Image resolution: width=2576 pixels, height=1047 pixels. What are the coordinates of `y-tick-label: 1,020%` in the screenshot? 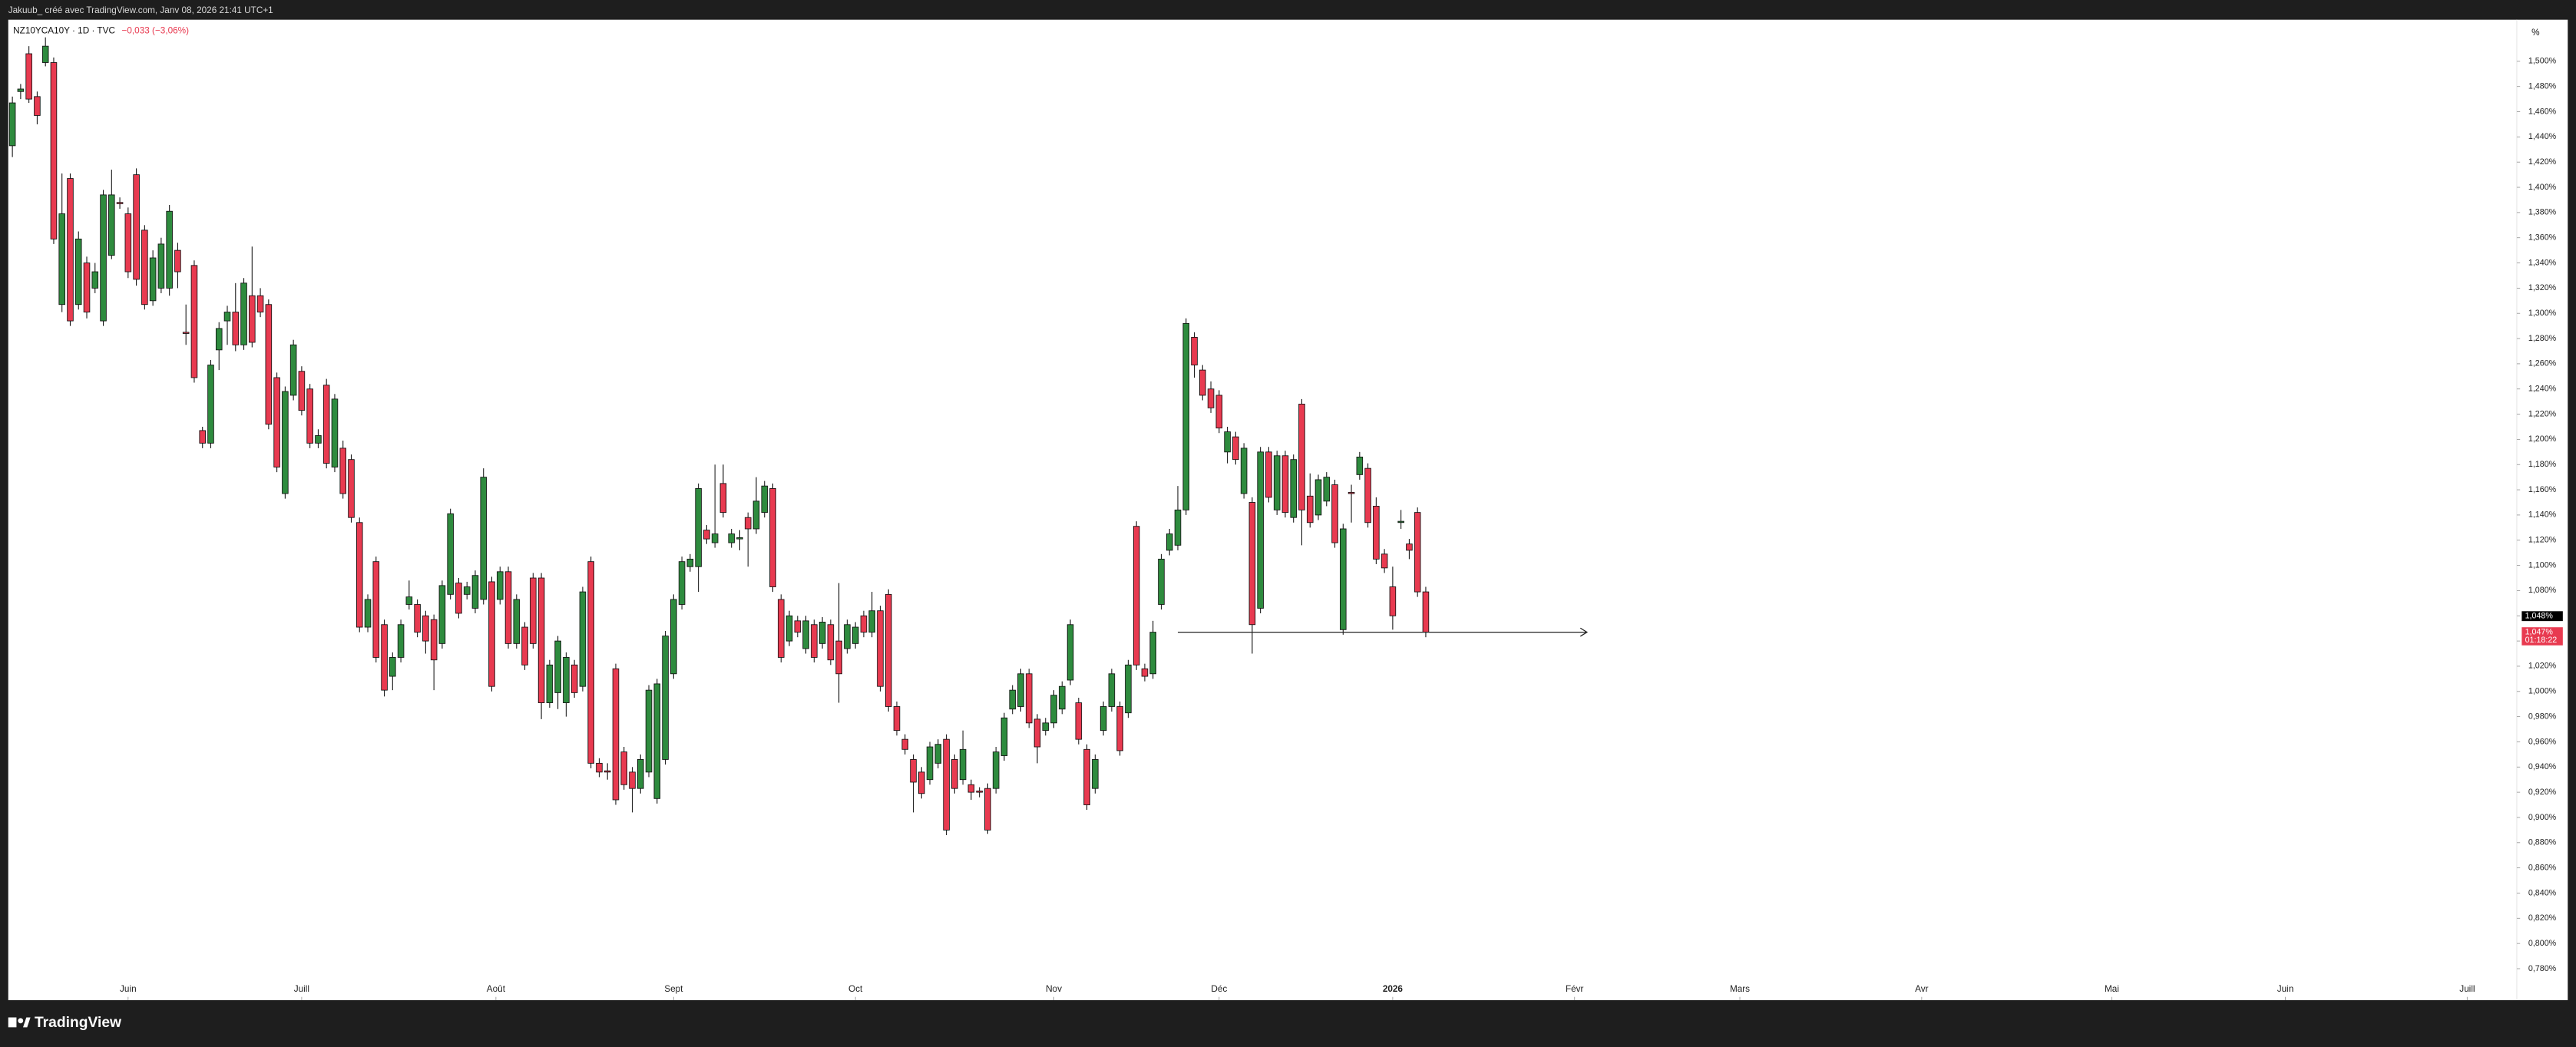 It's located at (2542, 666).